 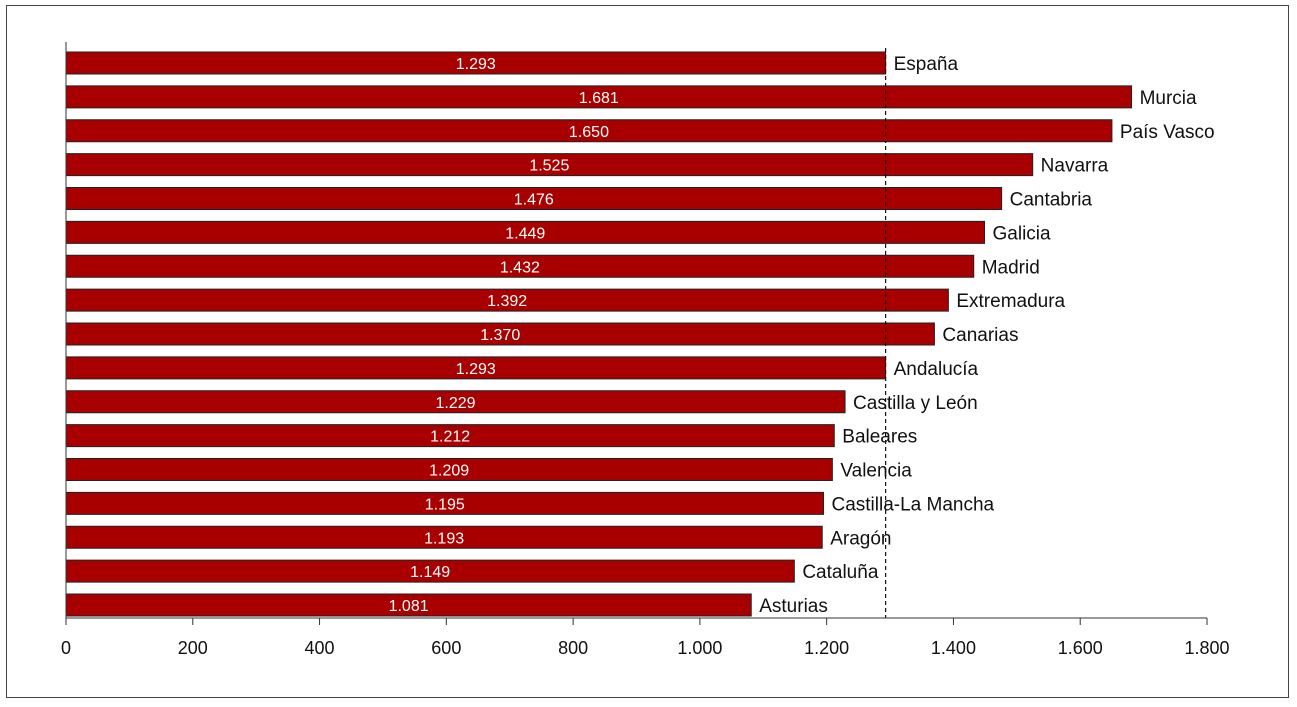 What do you see at coordinates (793, 606) in the screenshot?
I see `category-label: Asturias` at bounding box center [793, 606].